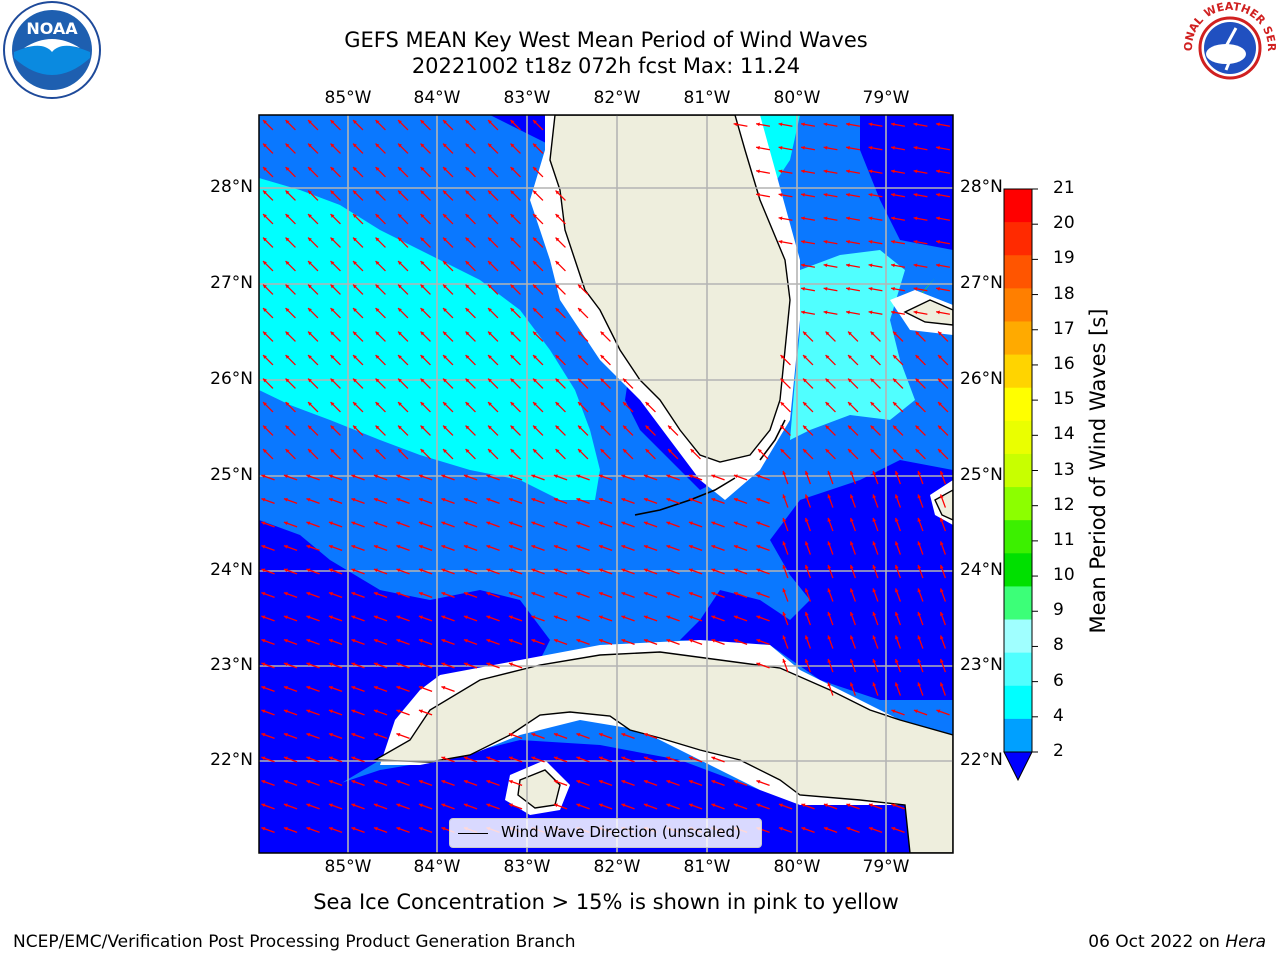 This screenshot has height=960, width=1280. What do you see at coordinates (1229, 47) in the screenshot?
I see `nws-logo: NATIONAL WEATHER SERVICE` at bounding box center [1229, 47].